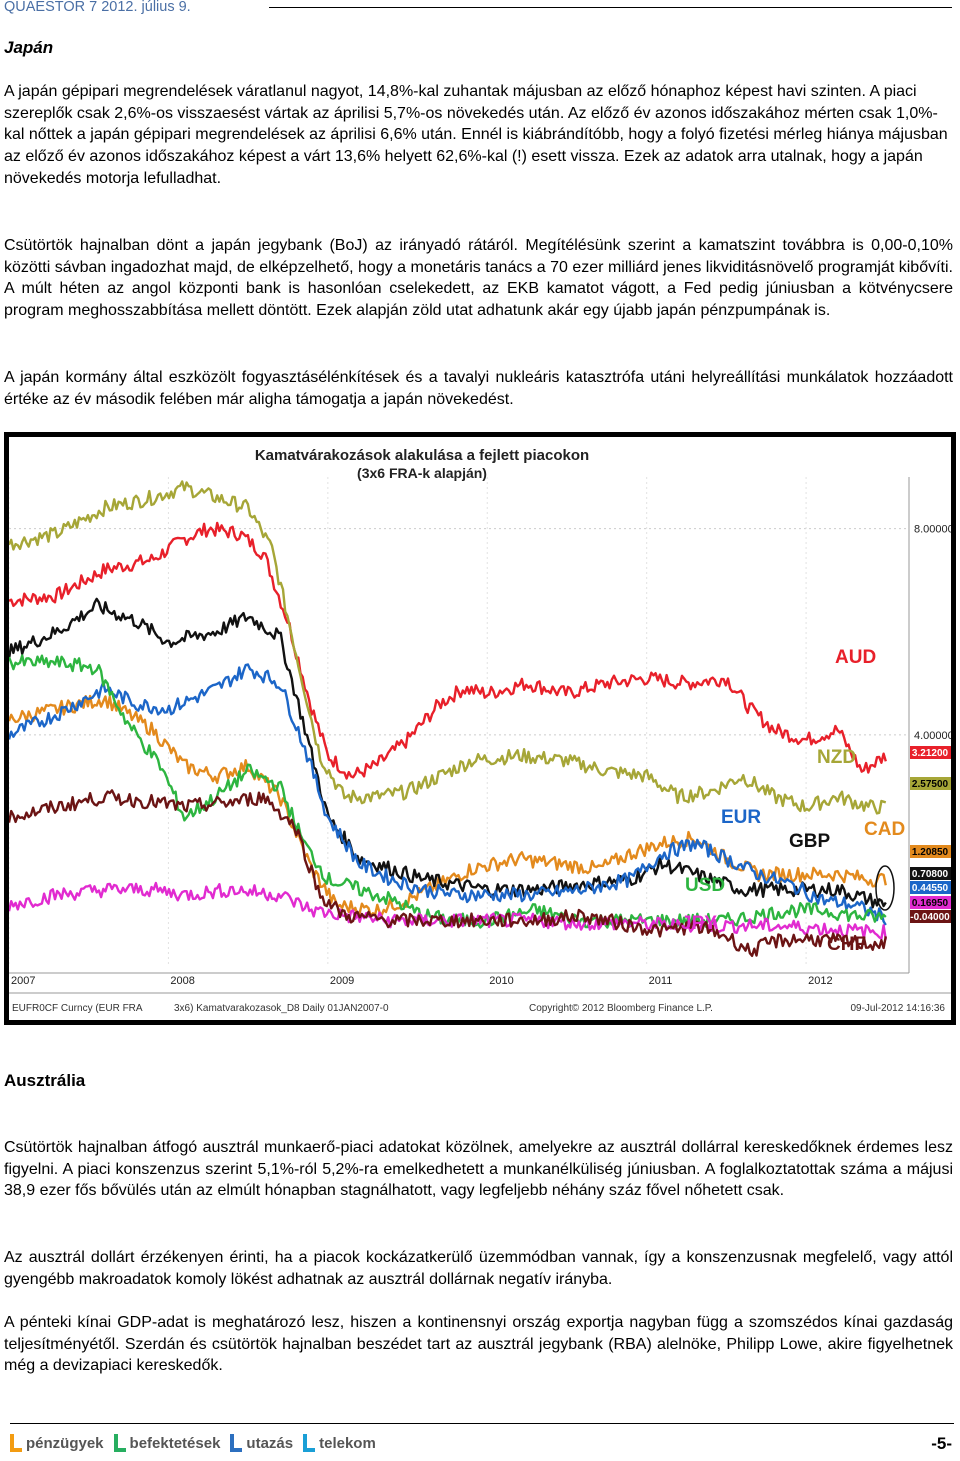  Describe the element at coordinates (932, 530) in the screenshot. I see `y-tick-label: 8.00000` at that location.